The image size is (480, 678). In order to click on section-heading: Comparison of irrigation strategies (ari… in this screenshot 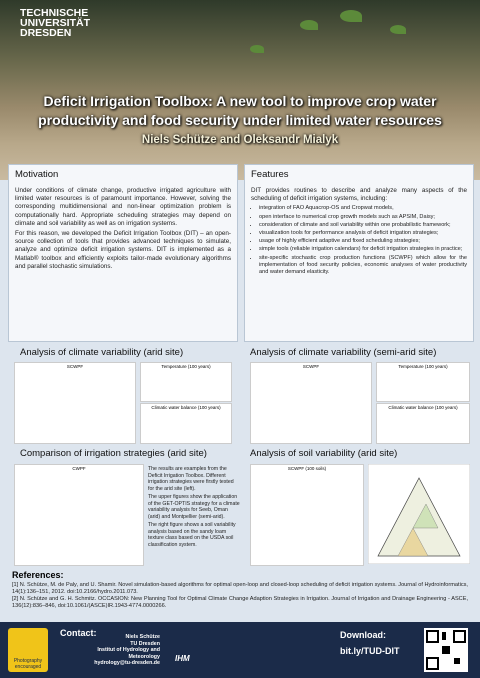, I will do `click(113, 453)`.